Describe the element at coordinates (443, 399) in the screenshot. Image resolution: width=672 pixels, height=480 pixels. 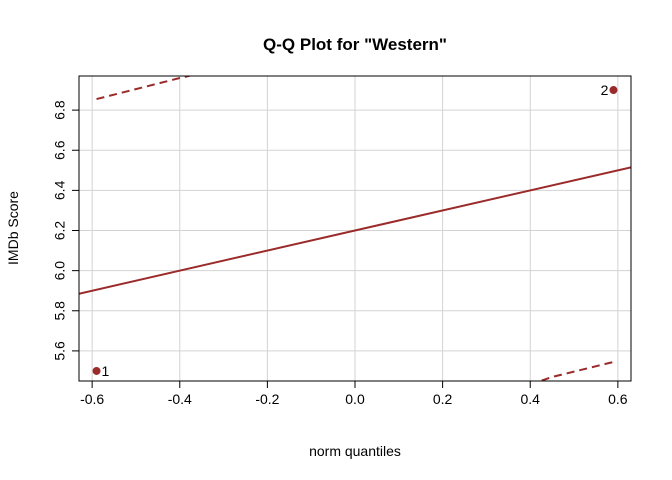
I see `x-tick-label: 0.2` at that location.